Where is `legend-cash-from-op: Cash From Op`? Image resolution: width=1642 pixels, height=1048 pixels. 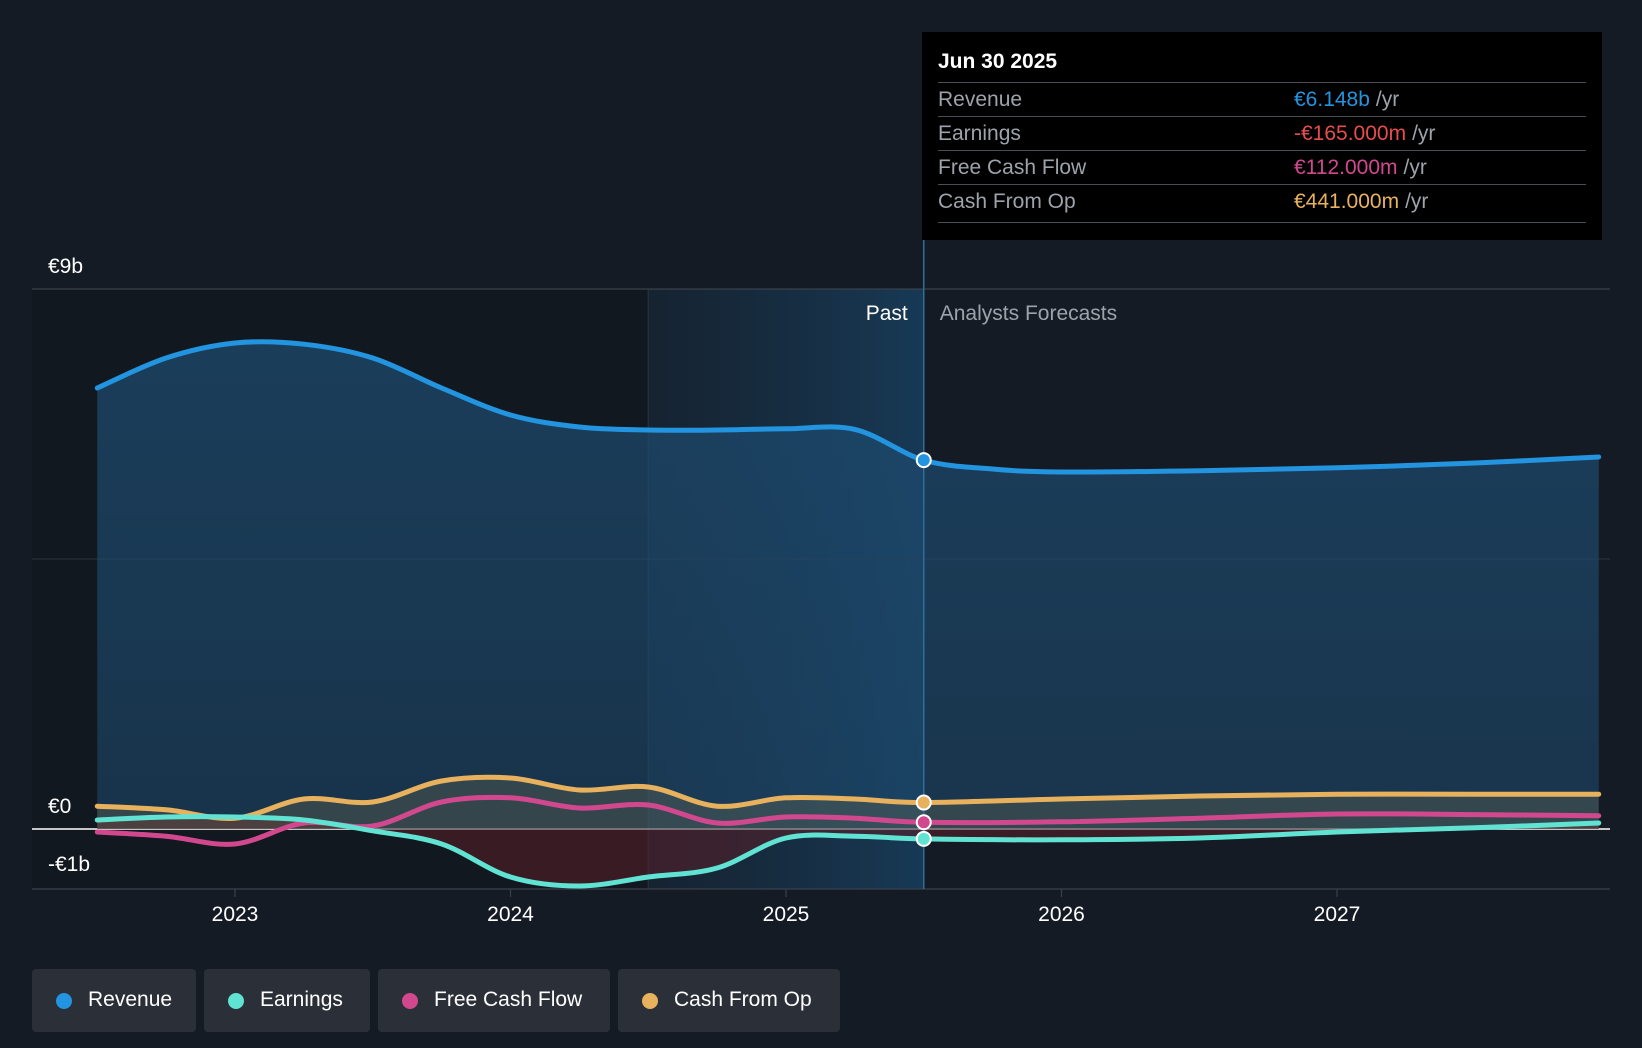 legend-cash-from-op: Cash From Op is located at coordinates (729, 1000).